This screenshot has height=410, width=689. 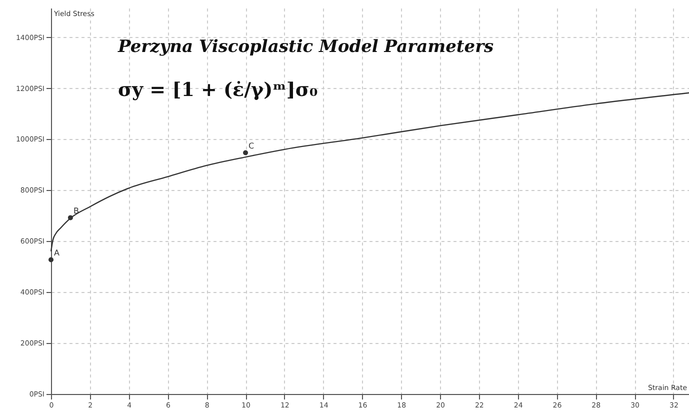 What do you see at coordinates (76, 211) in the screenshot?
I see `annotation: B` at bounding box center [76, 211].